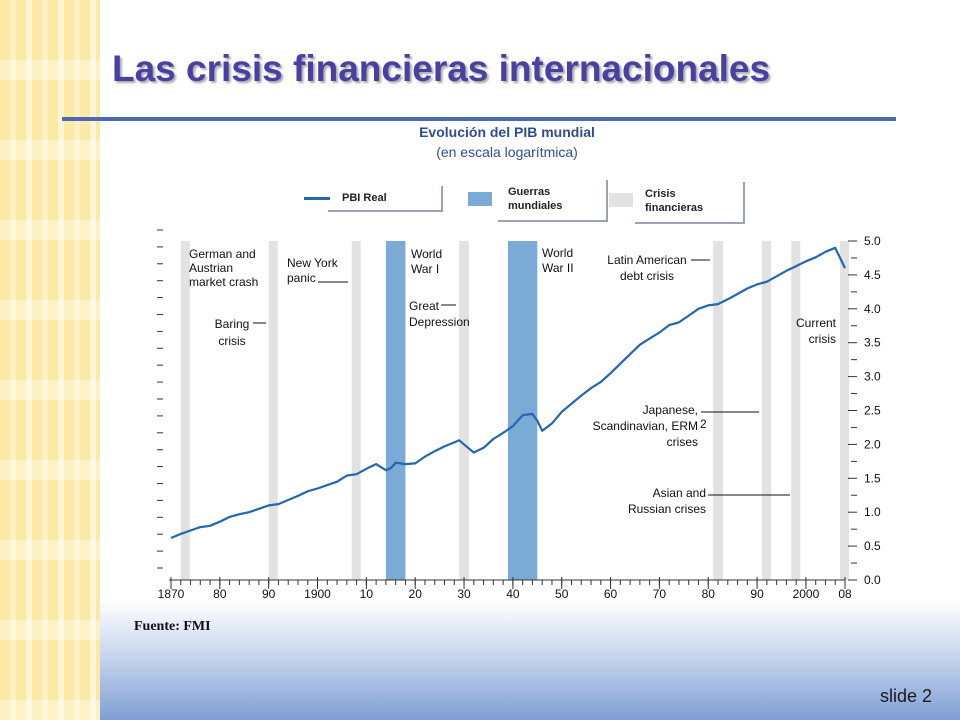  What do you see at coordinates (464, 594) in the screenshot?
I see `x-tick-label: 30` at bounding box center [464, 594].